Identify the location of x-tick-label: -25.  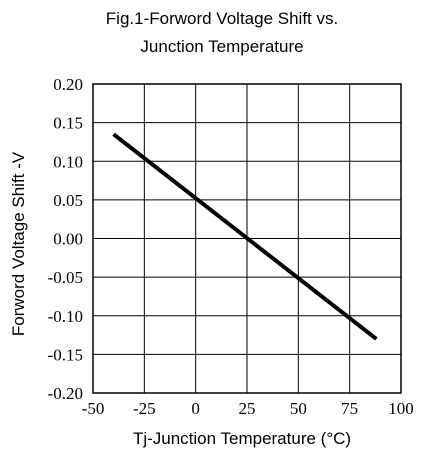
(144, 408).